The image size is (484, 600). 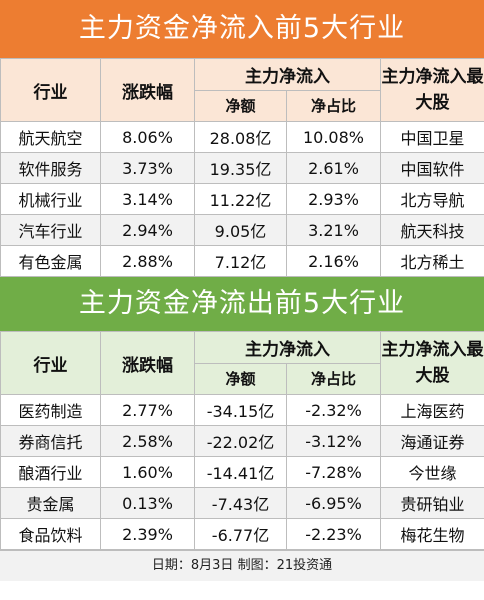 I want to click on change-cell: 0.13%, so click(x=147, y=503).